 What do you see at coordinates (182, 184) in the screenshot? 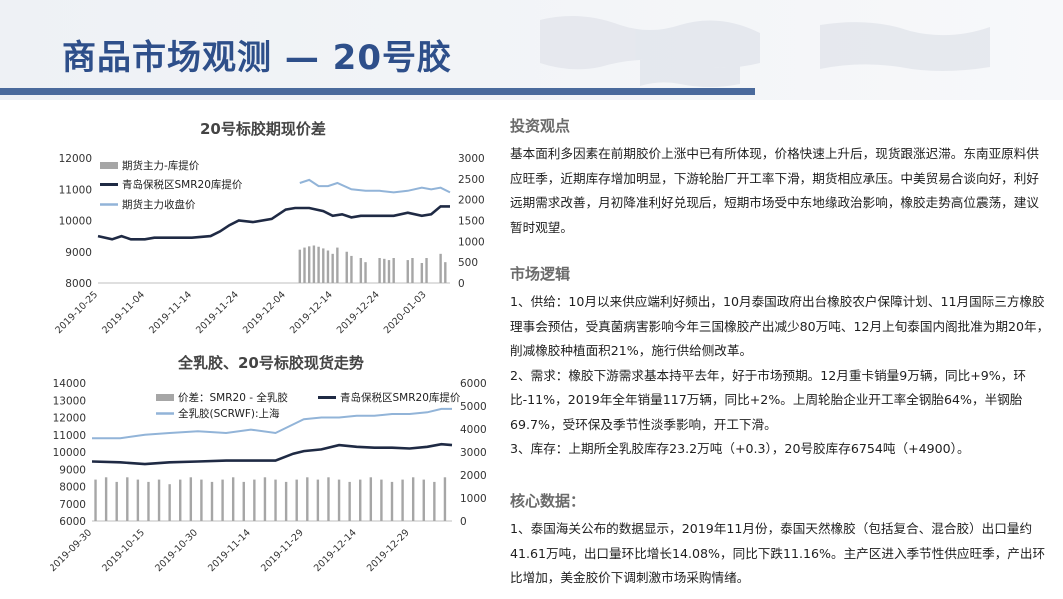
I see `legend-label: 青岛保税区SMR20库提价` at bounding box center [182, 184].